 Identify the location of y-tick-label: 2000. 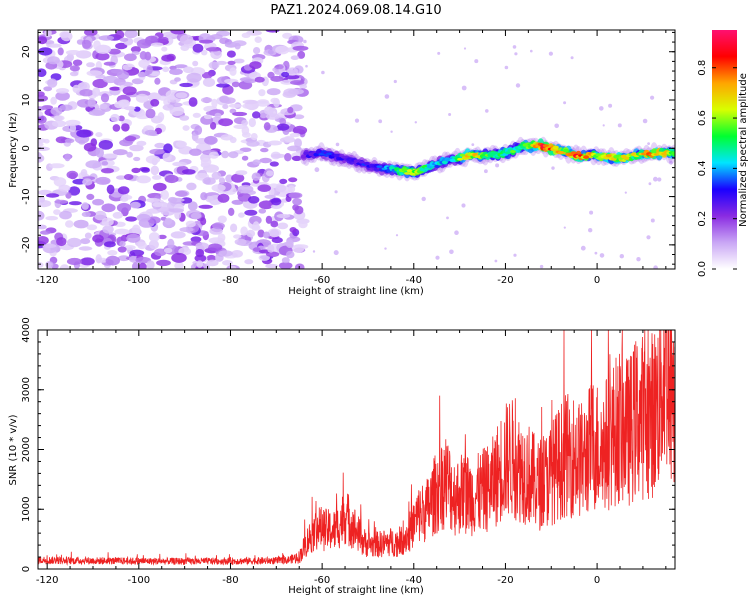
(26, 449).